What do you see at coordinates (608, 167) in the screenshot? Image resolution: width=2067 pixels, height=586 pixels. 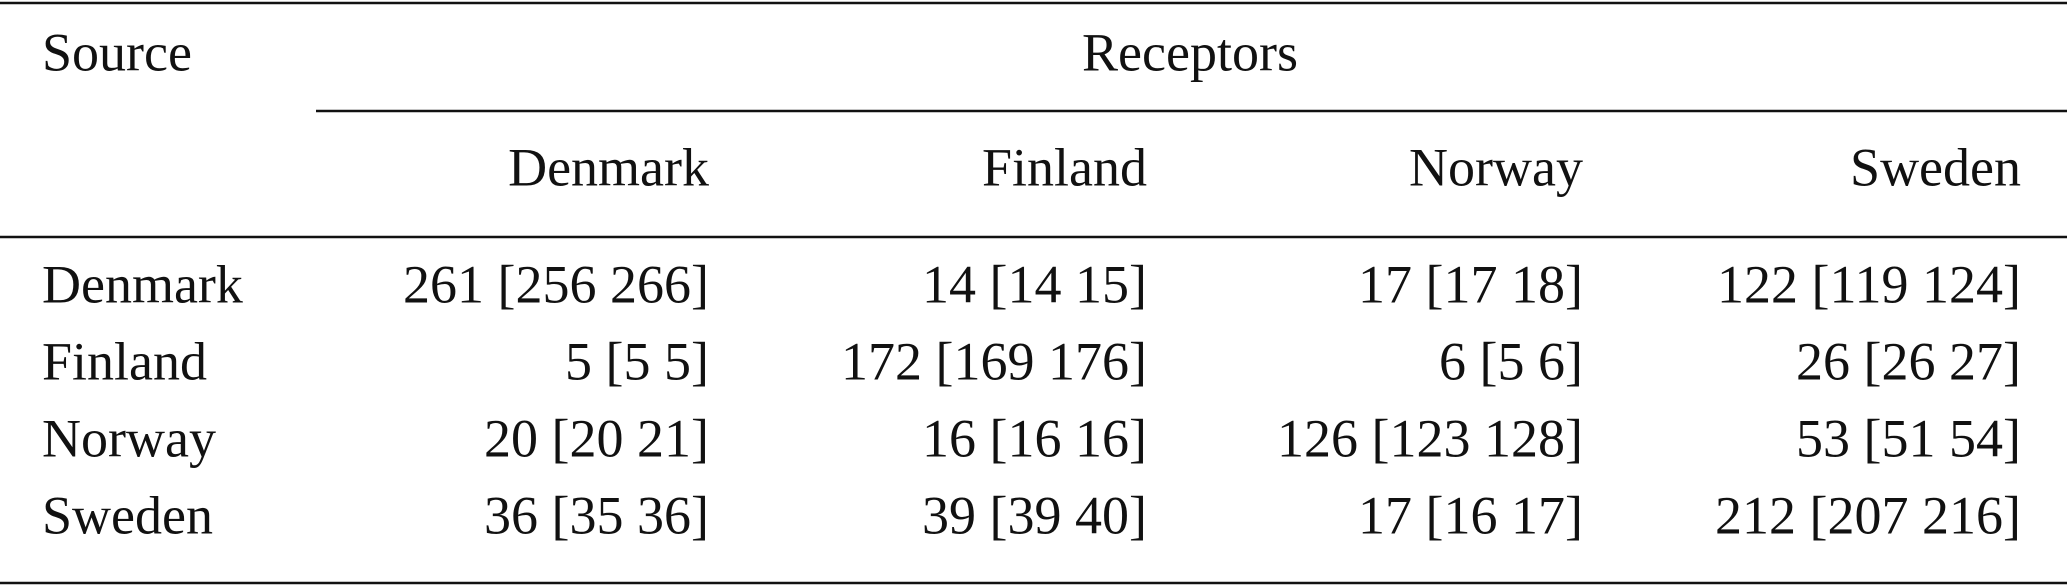 I see `column-header: Denmark` at bounding box center [608, 167].